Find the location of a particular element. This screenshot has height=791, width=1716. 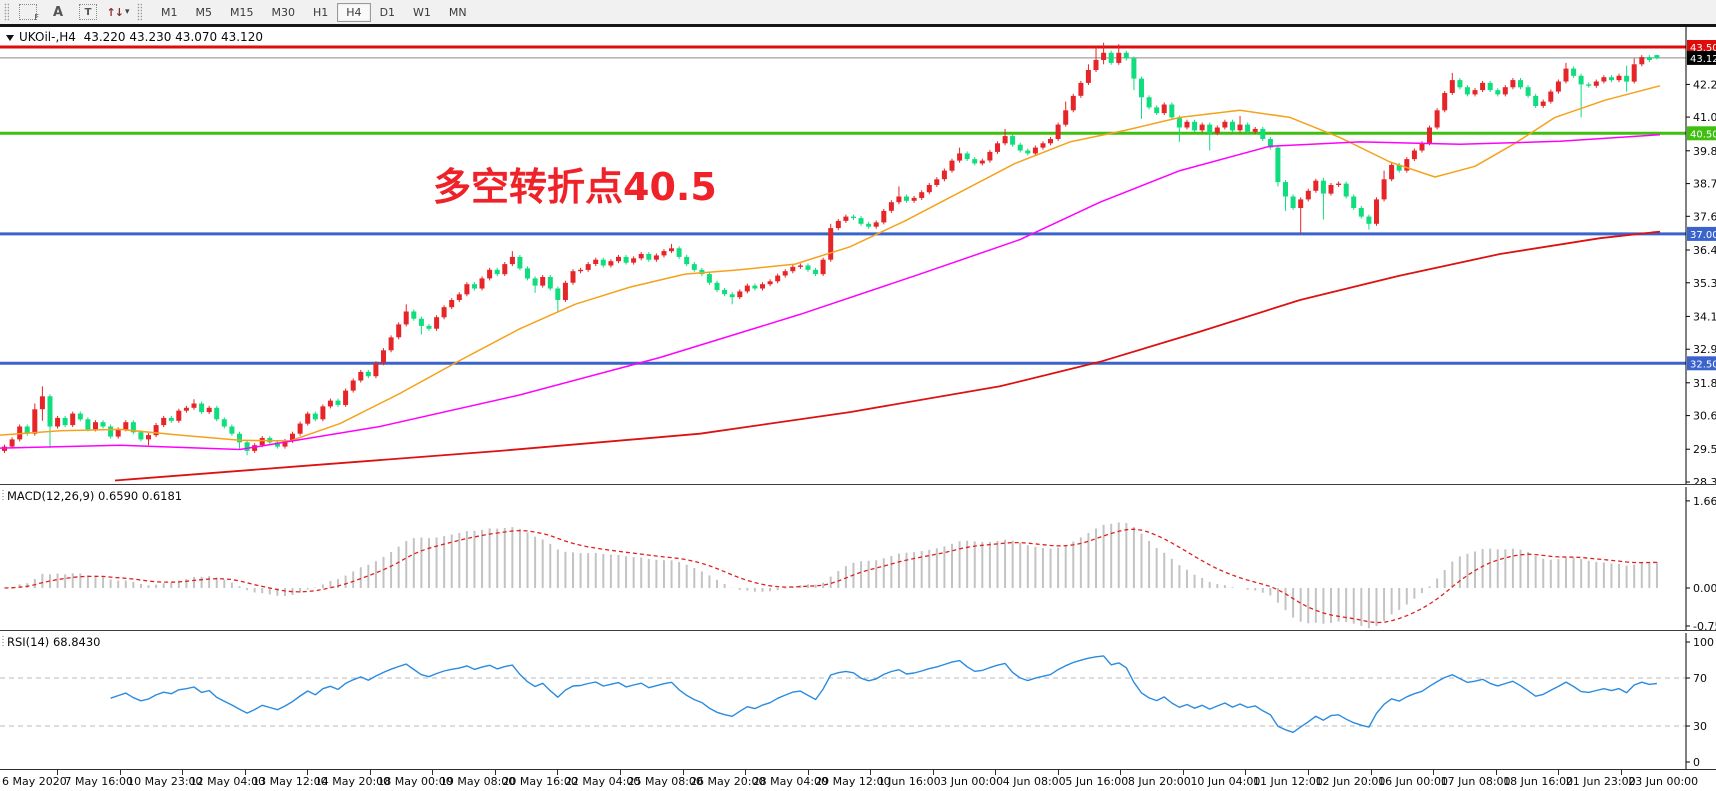

price-tick-label: 35.300 is located at coordinates (1704, 283).